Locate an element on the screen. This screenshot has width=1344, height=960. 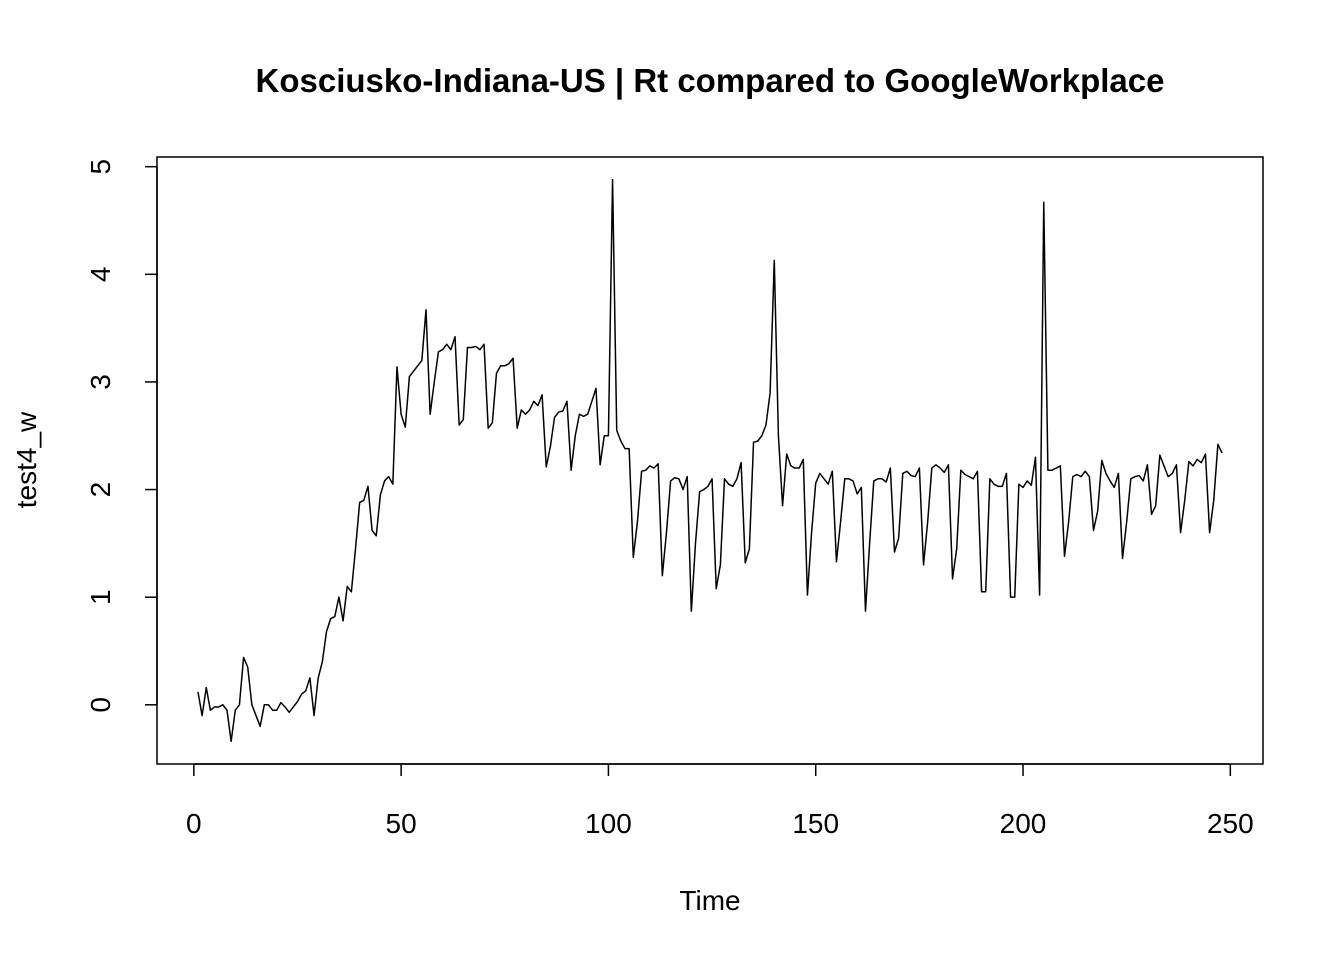
x-tick-label: 50 is located at coordinates (401, 823).